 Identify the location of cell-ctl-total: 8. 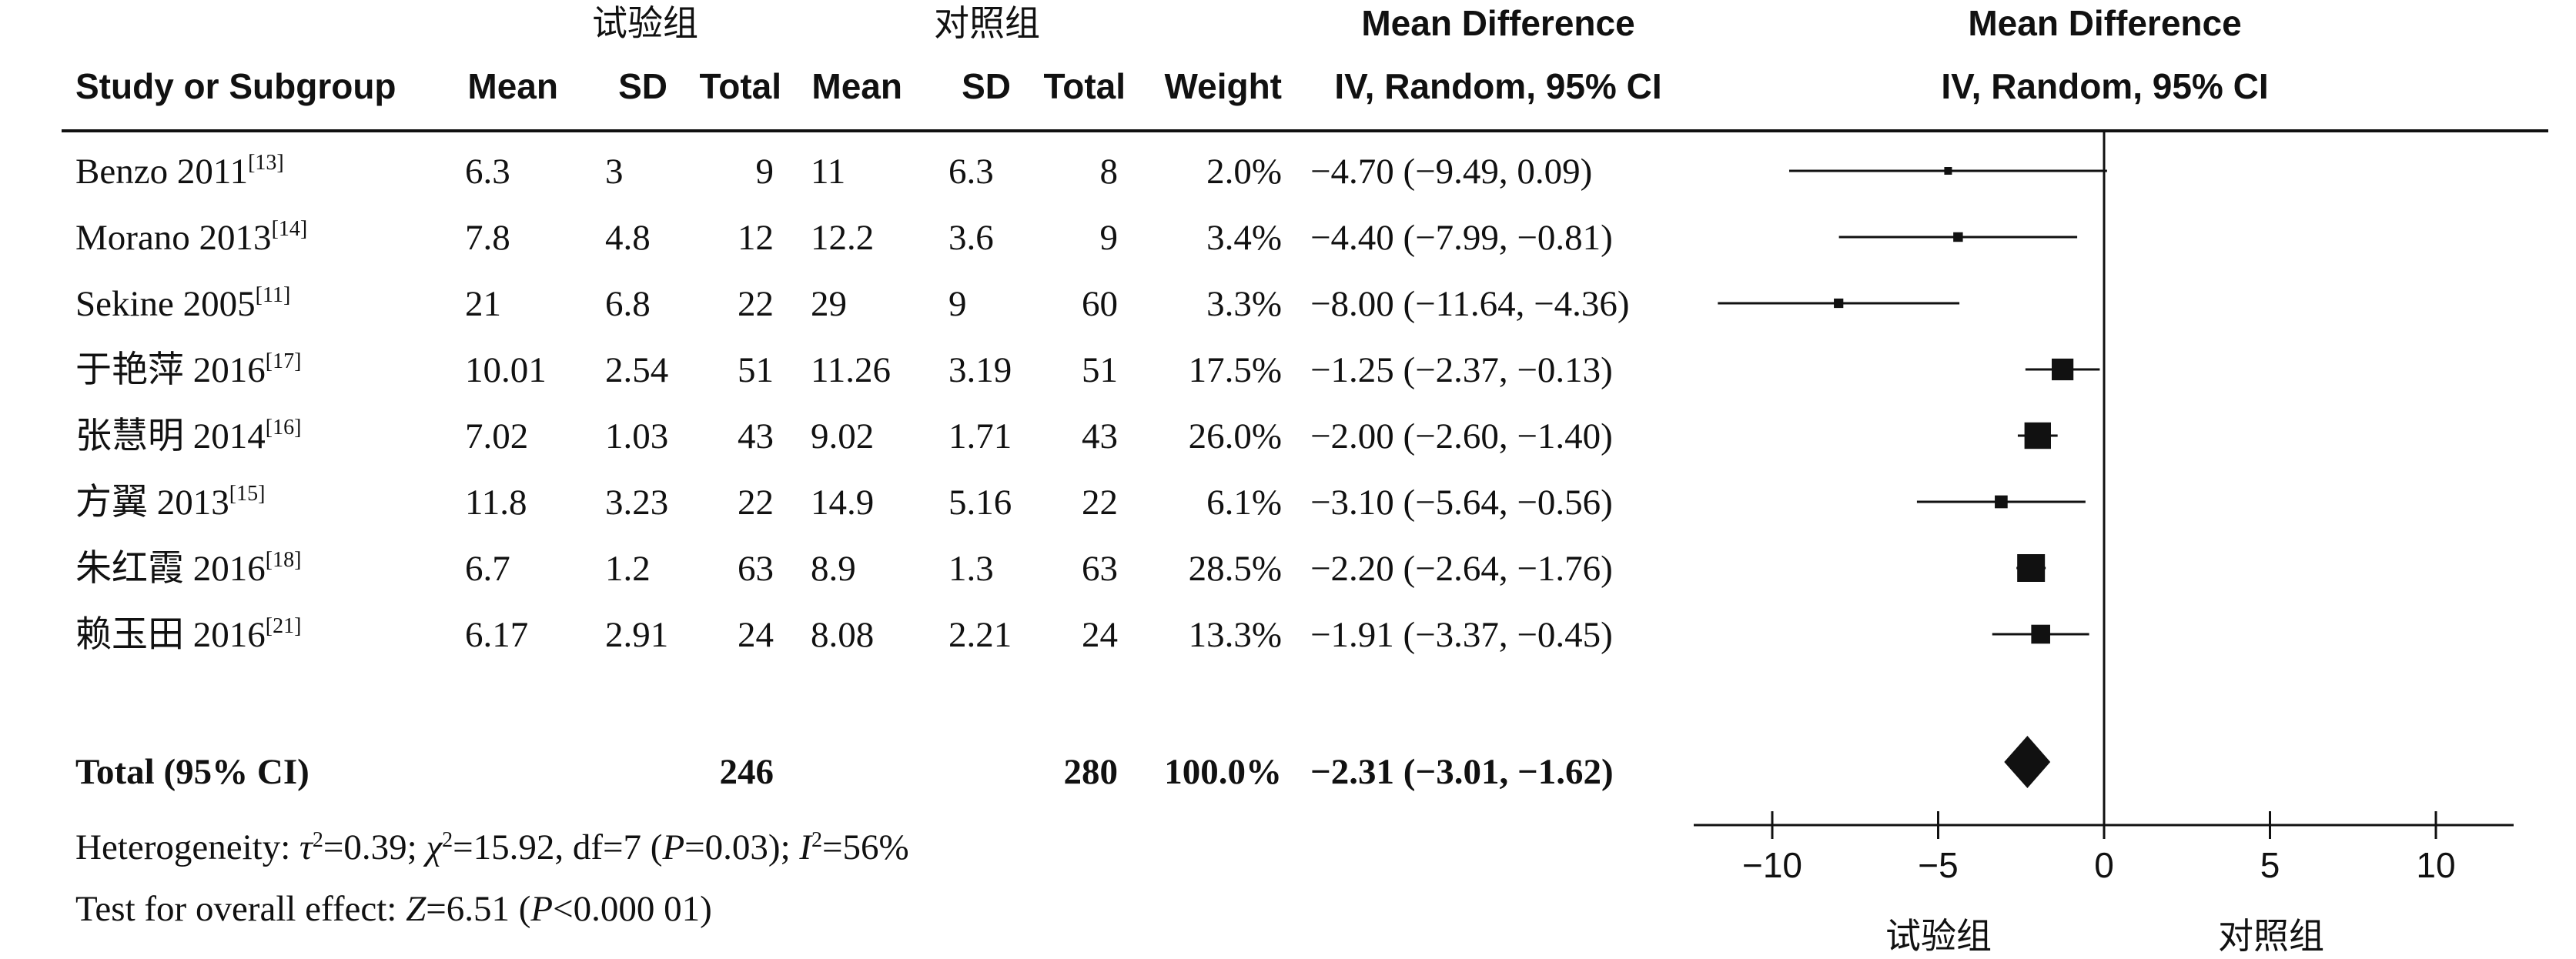
(1109, 172).